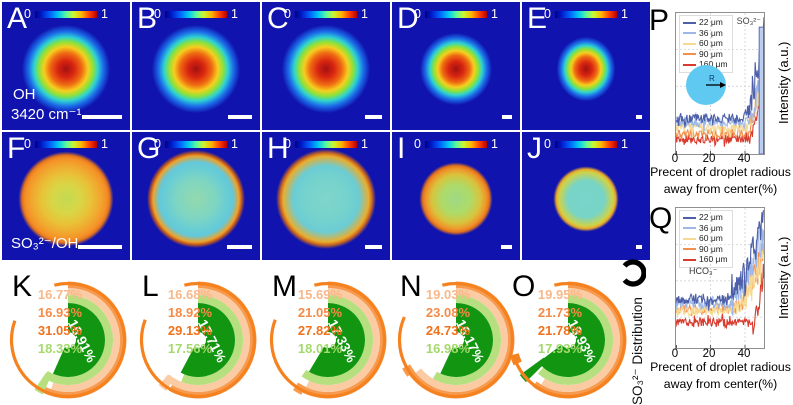 The width and height of the screenshot is (793, 405). I want to click on panel-letter: P, so click(659, 20).